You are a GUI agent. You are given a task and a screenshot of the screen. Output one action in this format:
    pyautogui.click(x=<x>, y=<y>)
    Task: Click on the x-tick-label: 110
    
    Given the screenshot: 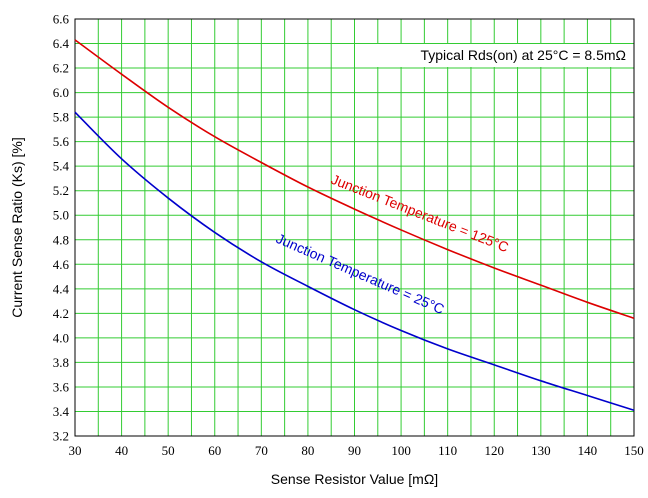 What is the action you would take?
    pyautogui.click(x=447, y=450)
    